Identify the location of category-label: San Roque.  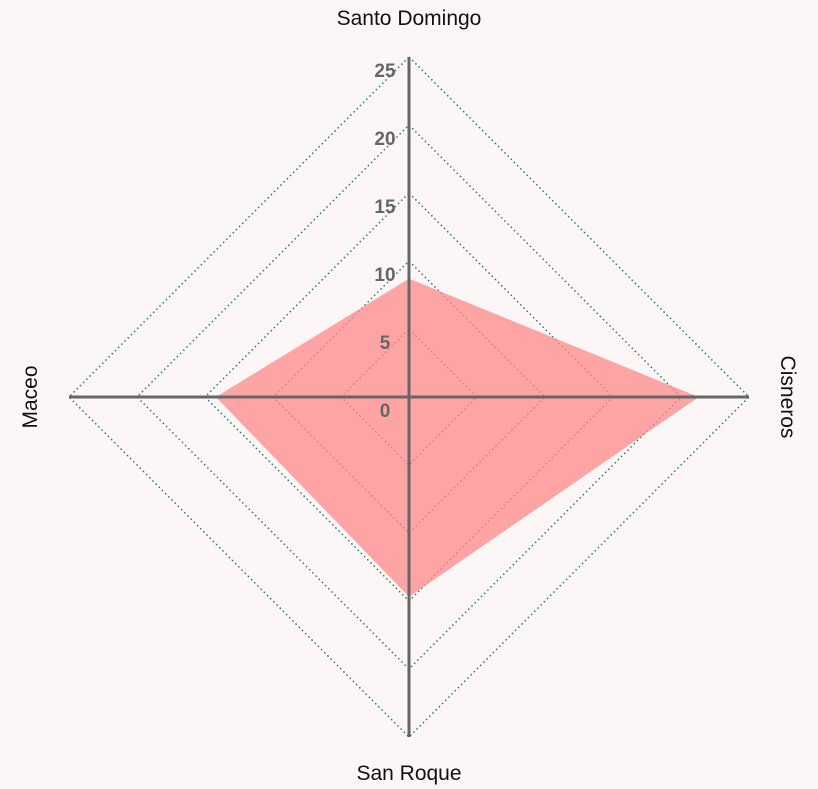
(408, 773).